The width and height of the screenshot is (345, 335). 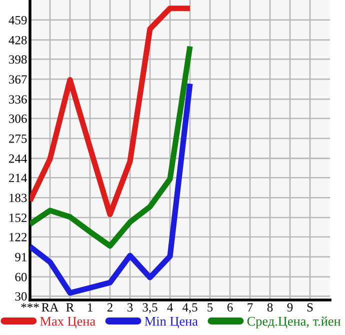 What do you see at coordinates (310, 307) in the screenshot?
I see `x-tick-label: S` at bounding box center [310, 307].